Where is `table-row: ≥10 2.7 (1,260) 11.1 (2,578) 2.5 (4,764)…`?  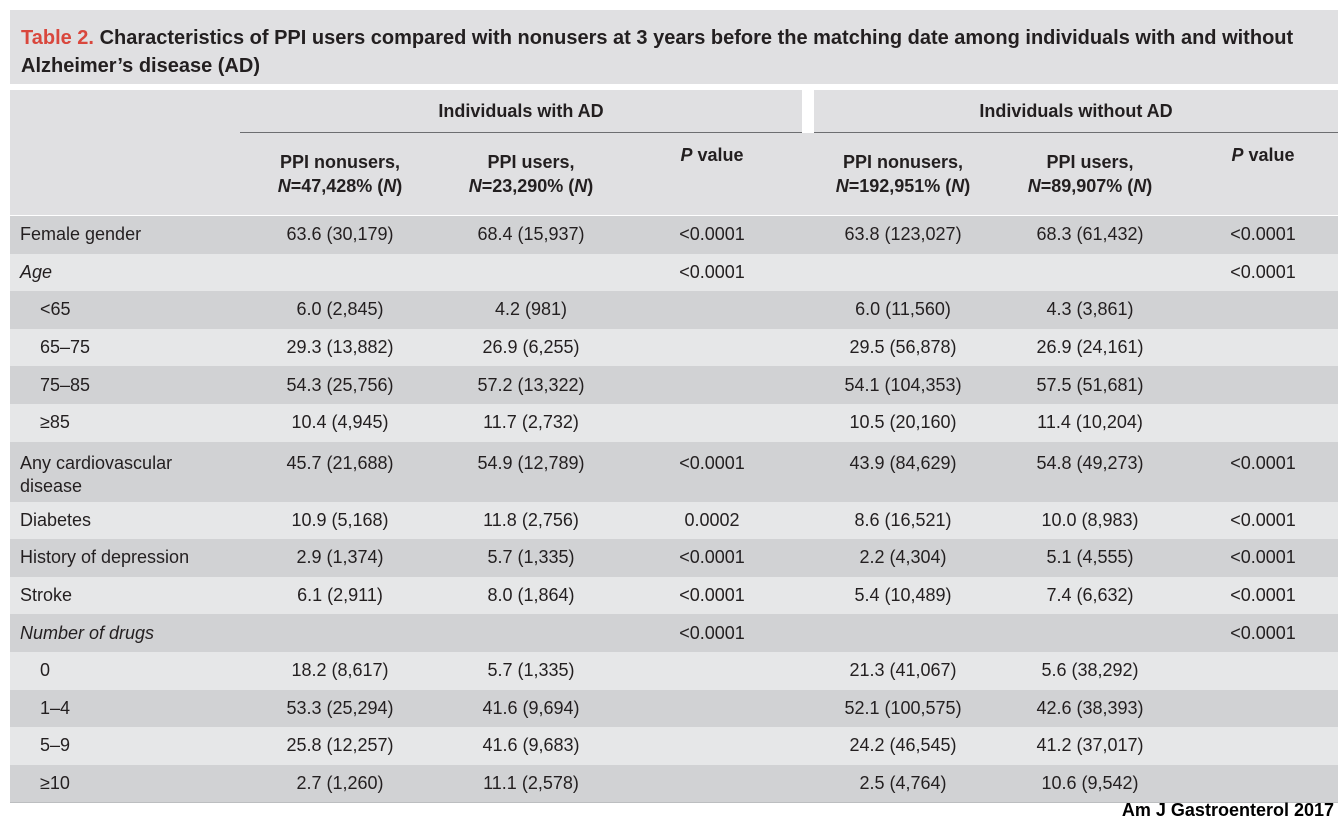 table-row: ≥10 2.7 (1,260) 11.1 (2,578) 2.5 (4,764)… is located at coordinates (674, 783).